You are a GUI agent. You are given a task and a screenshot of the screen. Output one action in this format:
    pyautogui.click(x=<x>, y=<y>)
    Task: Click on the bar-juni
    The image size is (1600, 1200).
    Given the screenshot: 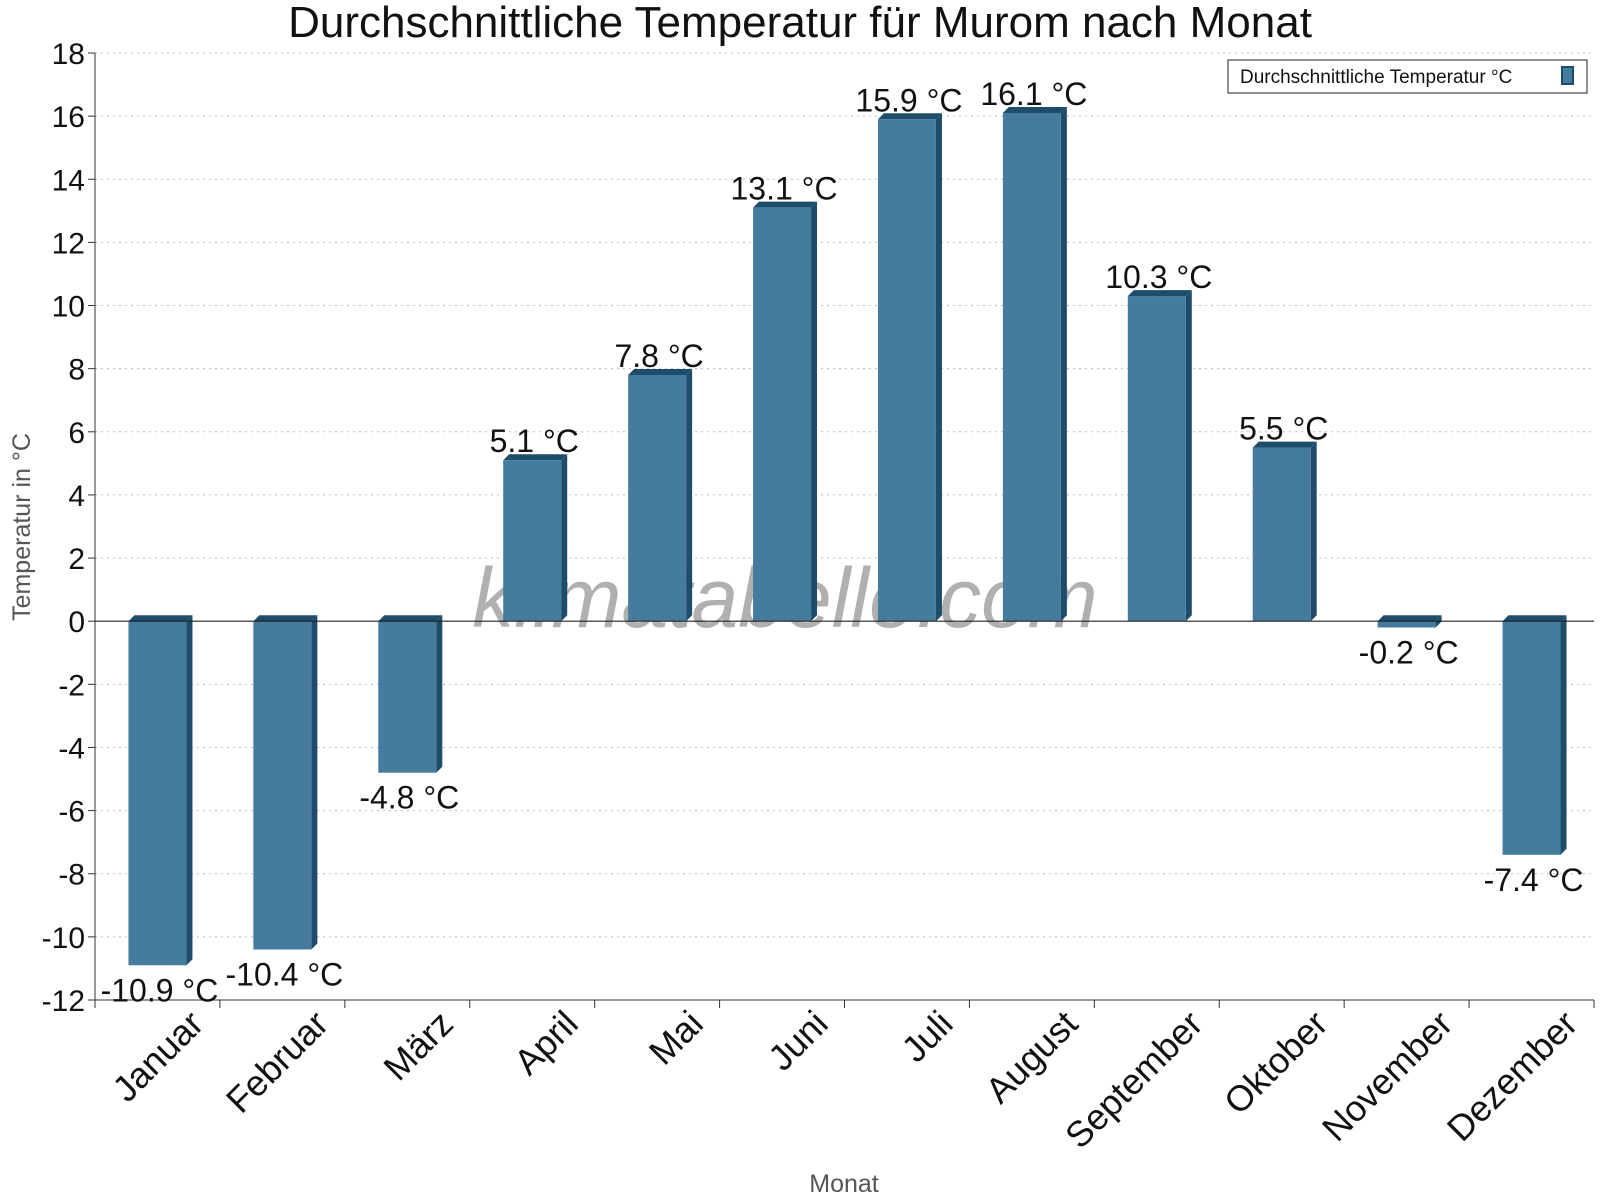 What is the action you would take?
    pyautogui.click(x=785, y=411)
    